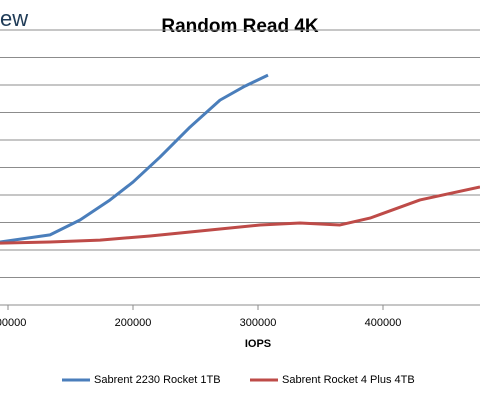  I want to click on x-axis-label: IOPS, so click(258, 344).